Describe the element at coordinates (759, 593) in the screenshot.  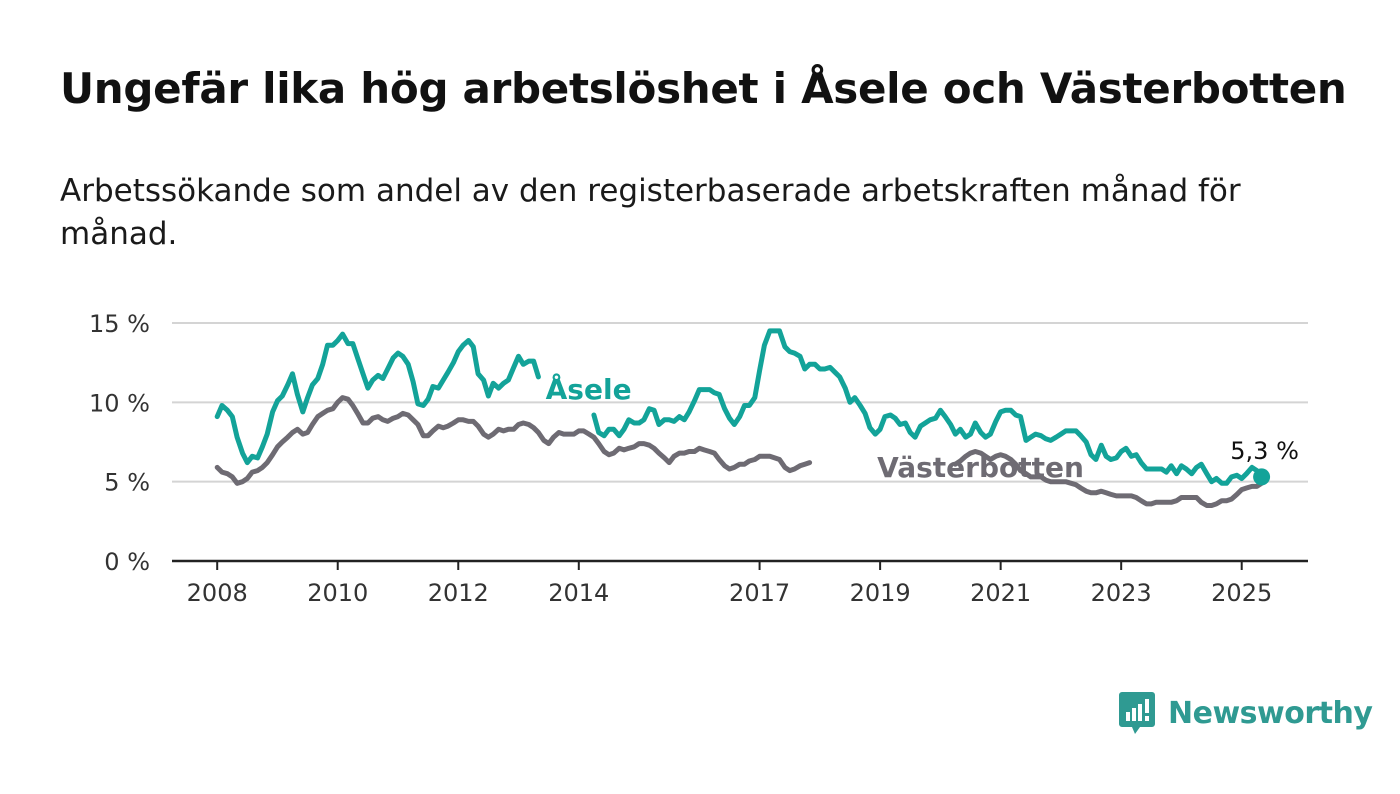
I see `x-tick-label: 2017` at that location.